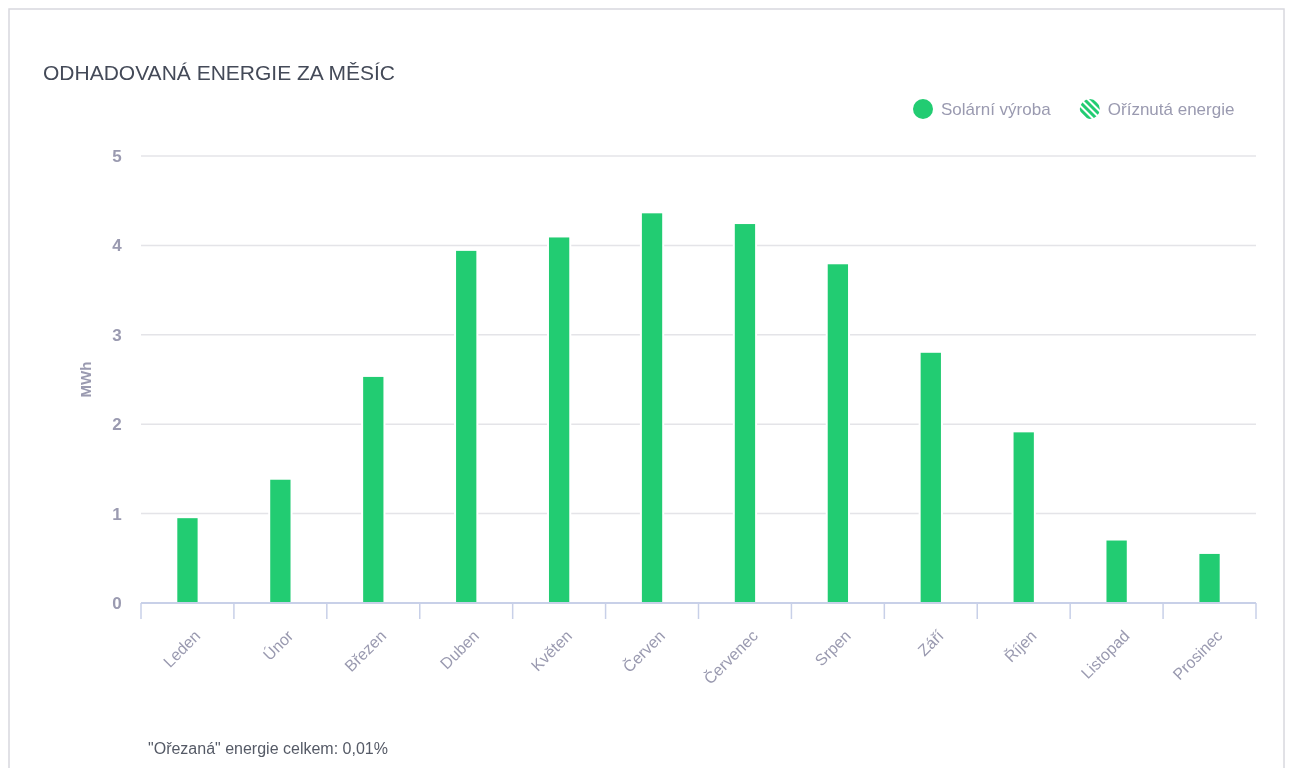  I want to click on legend-label: Solární výroba, so click(996, 109).